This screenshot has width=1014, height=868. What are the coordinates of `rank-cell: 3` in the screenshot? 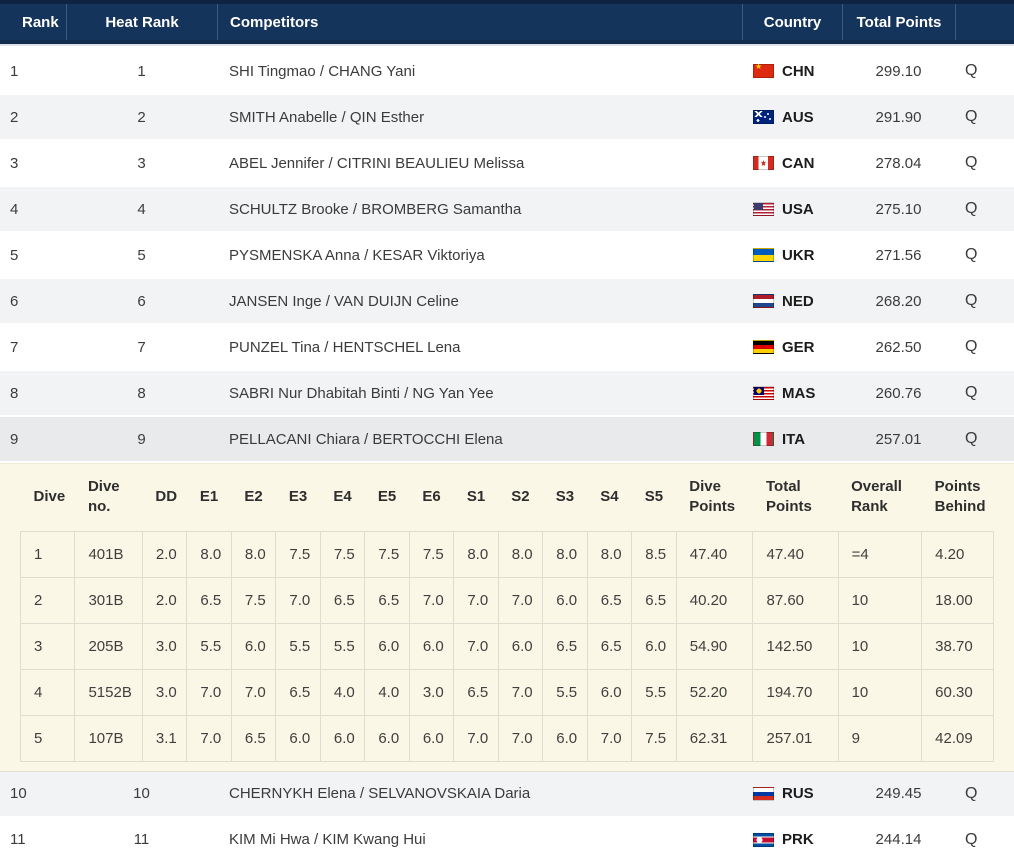 It's located at (14, 163).